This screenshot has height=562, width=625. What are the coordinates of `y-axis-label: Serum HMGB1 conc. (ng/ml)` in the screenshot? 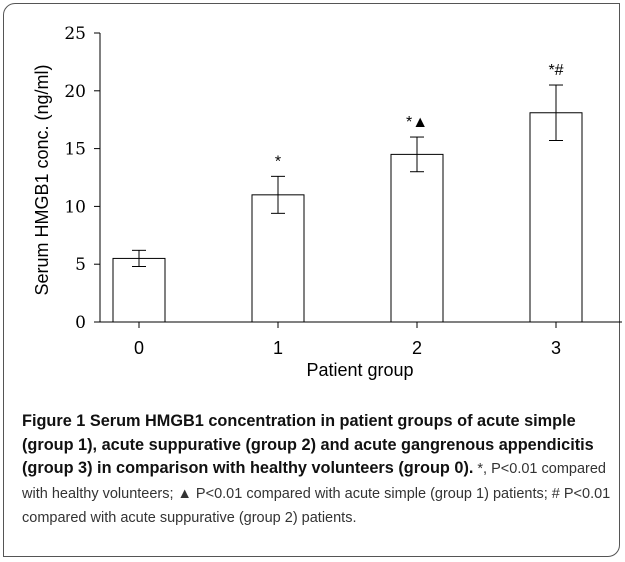 It's located at (42, 179).